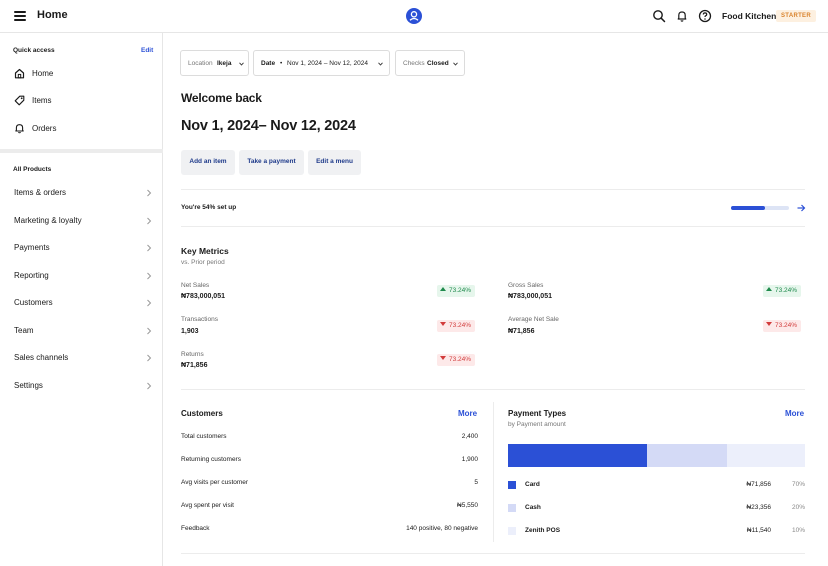 This screenshot has height=566, width=828. What do you see at coordinates (537, 413) in the screenshot?
I see `payment-types-card-title: Payment Types` at bounding box center [537, 413].